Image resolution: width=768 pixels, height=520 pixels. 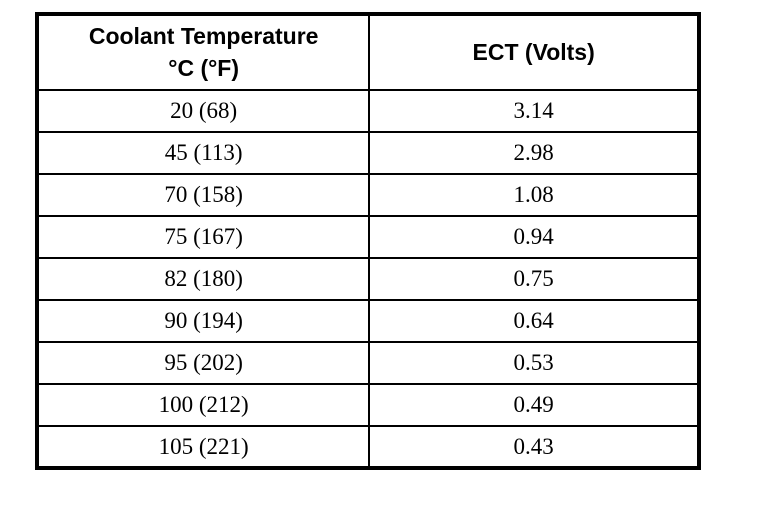 I want to click on table-row: 70 (158) 1.08, so click(x=367, y=195).